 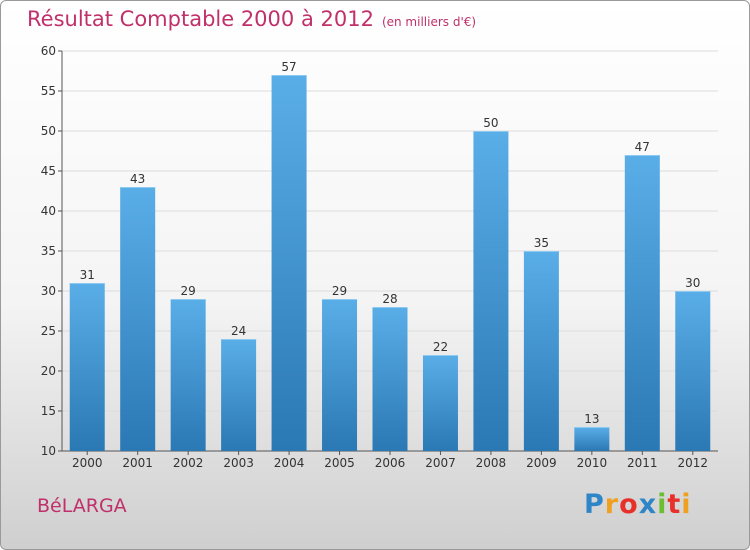 I want to click on y-tick-label: 30, so click(x=48, y=291).